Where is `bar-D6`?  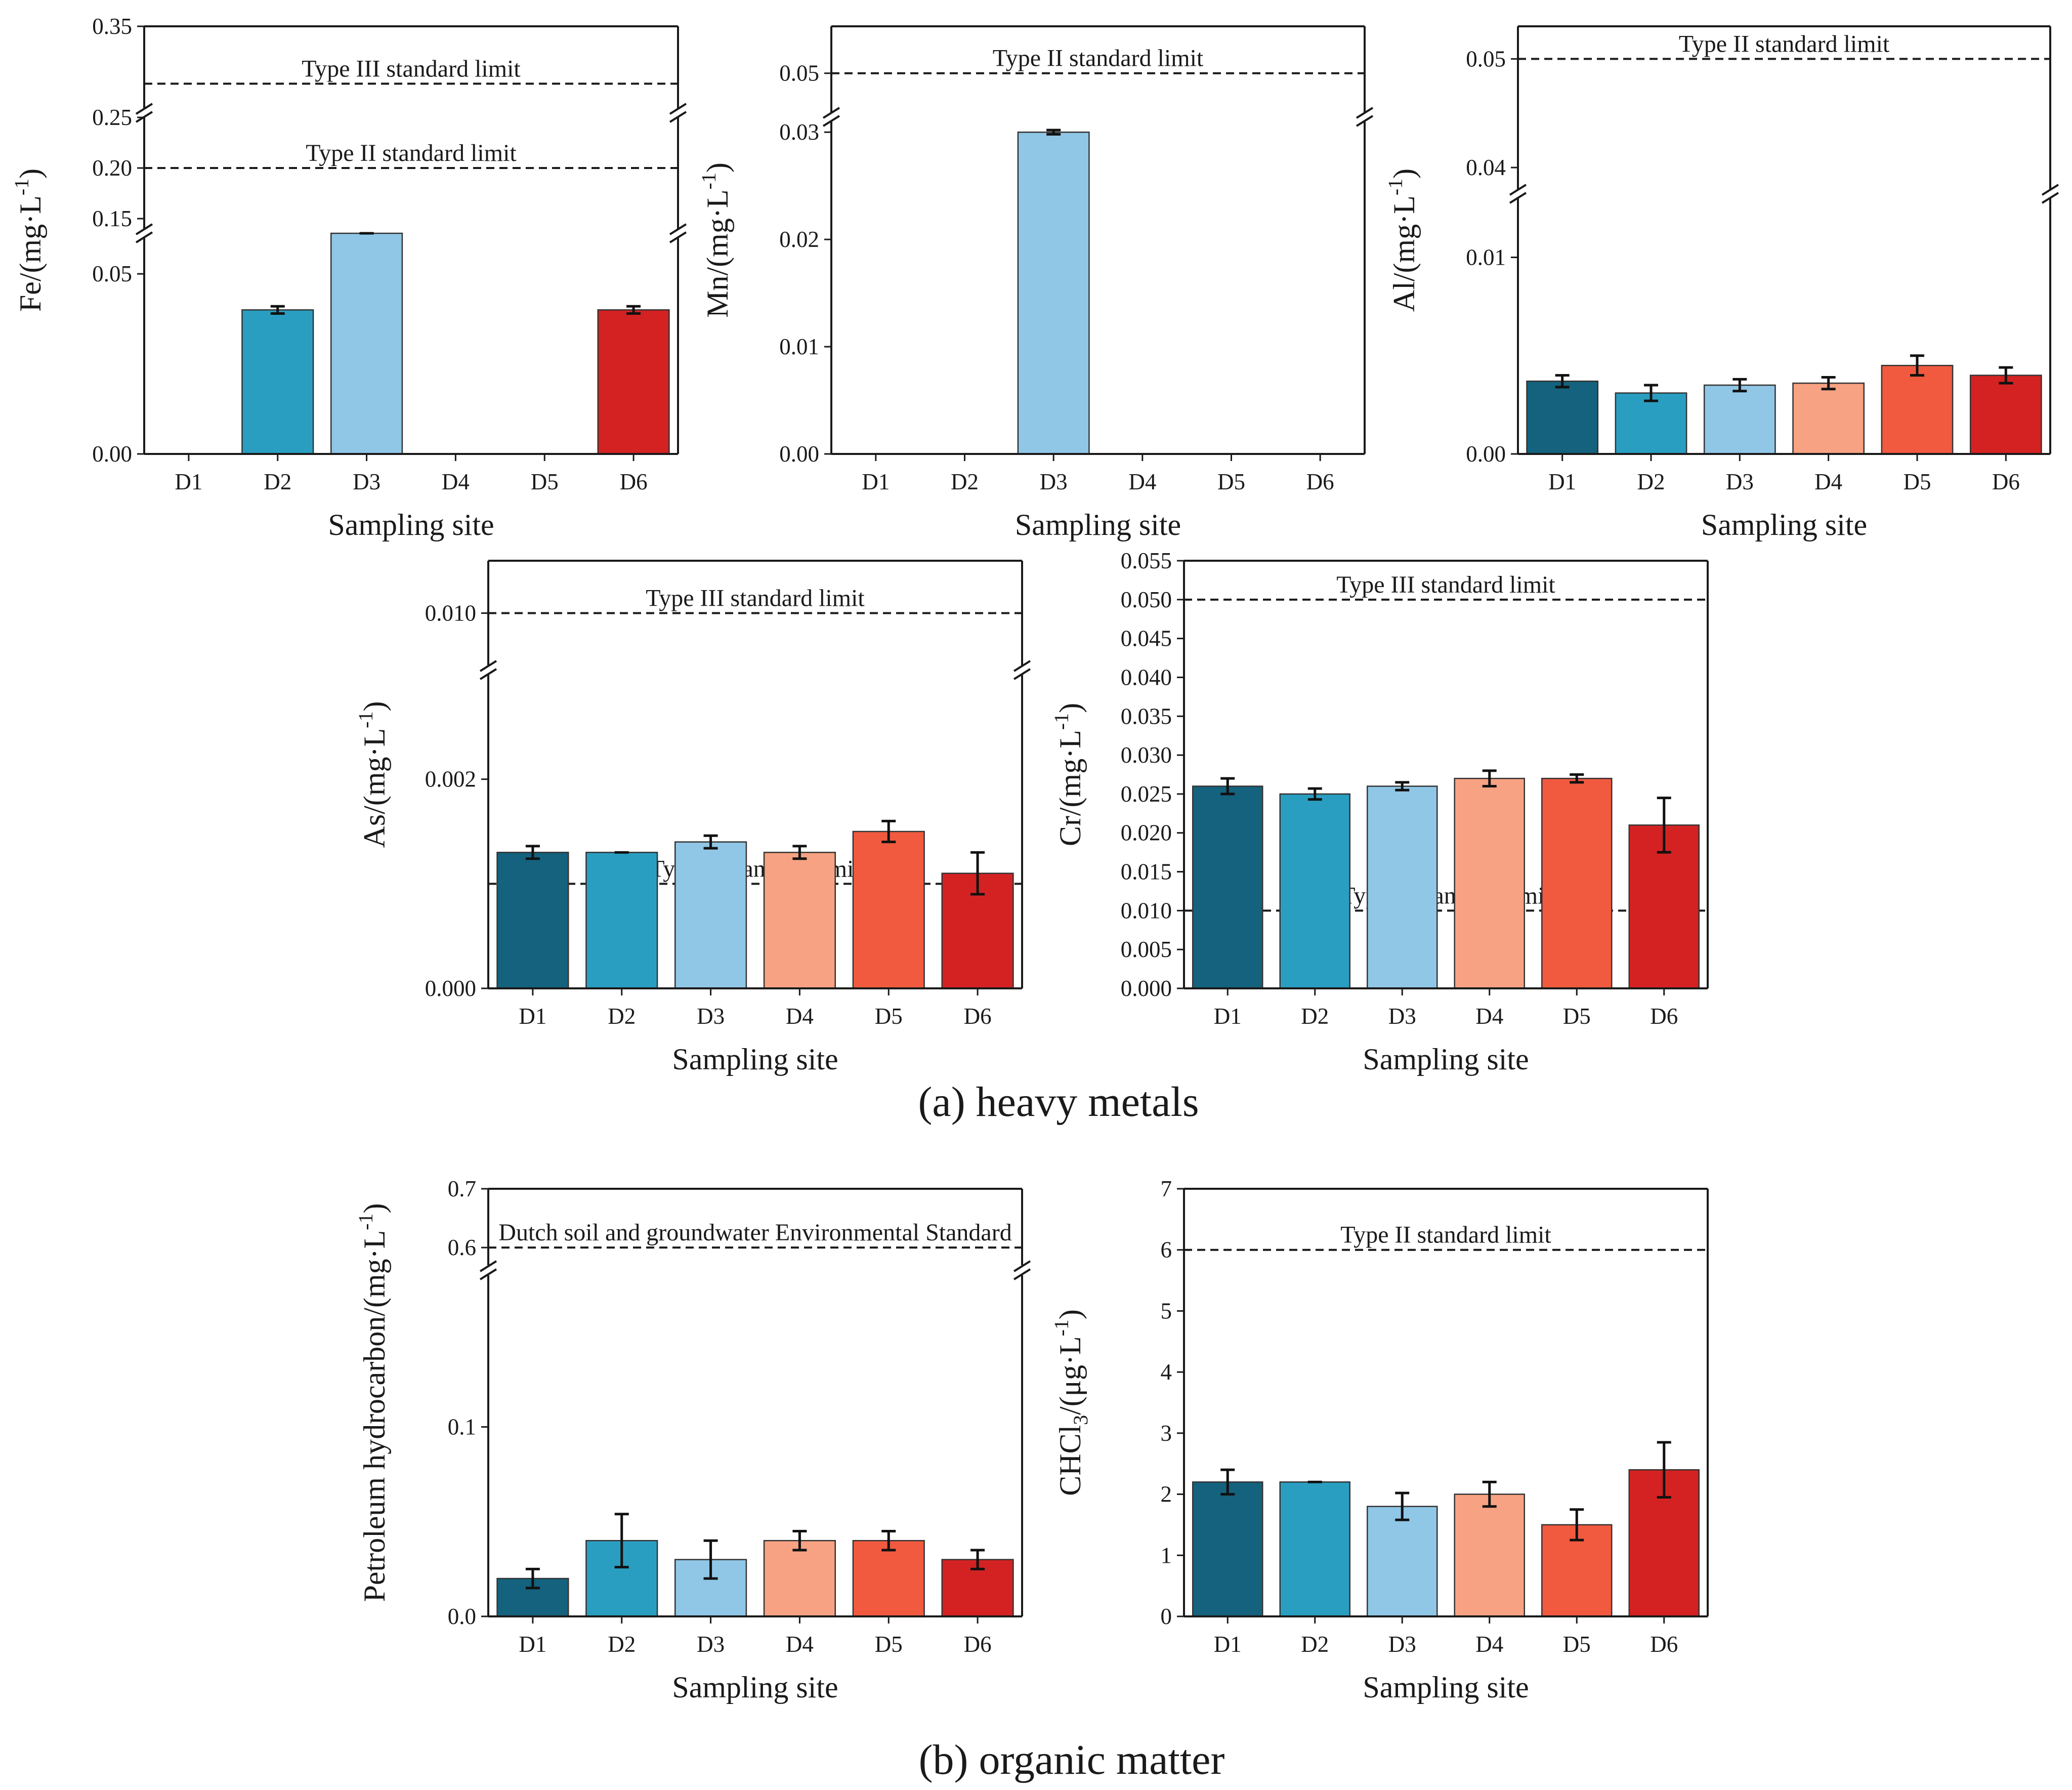 bar-D6 is located at coordinates (633, 382).